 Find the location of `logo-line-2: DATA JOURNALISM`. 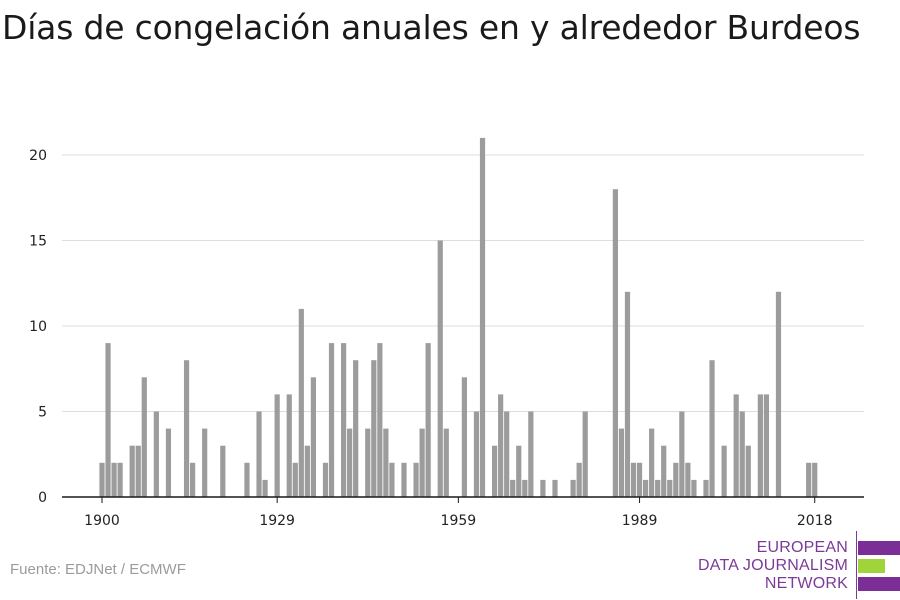

logo-line-2: DATA JOURNALISM is located at coordinates (773, 565).